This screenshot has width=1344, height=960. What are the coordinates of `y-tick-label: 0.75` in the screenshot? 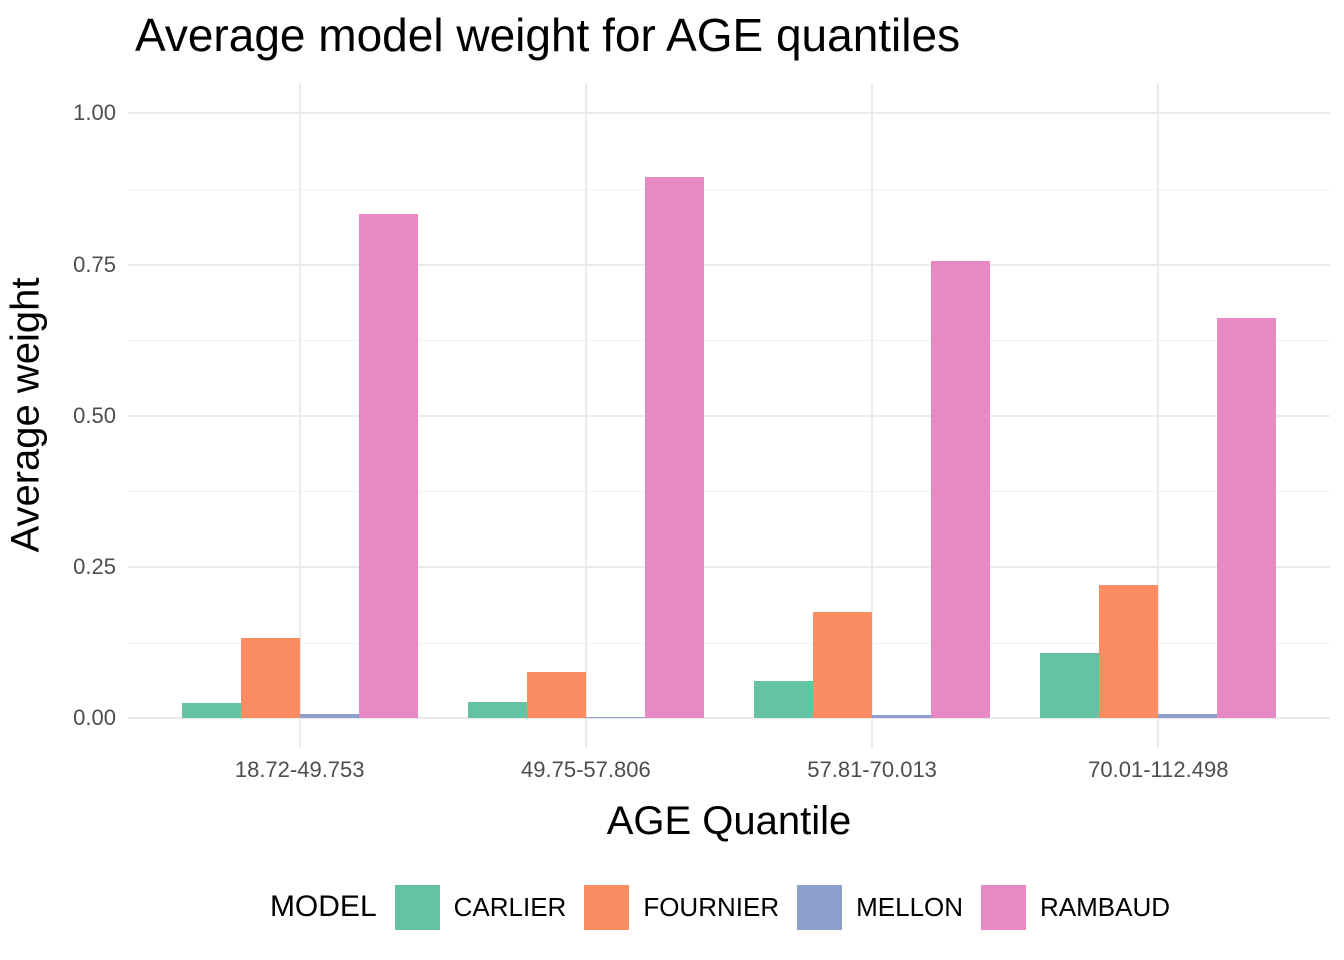 It's located at (94, 264).